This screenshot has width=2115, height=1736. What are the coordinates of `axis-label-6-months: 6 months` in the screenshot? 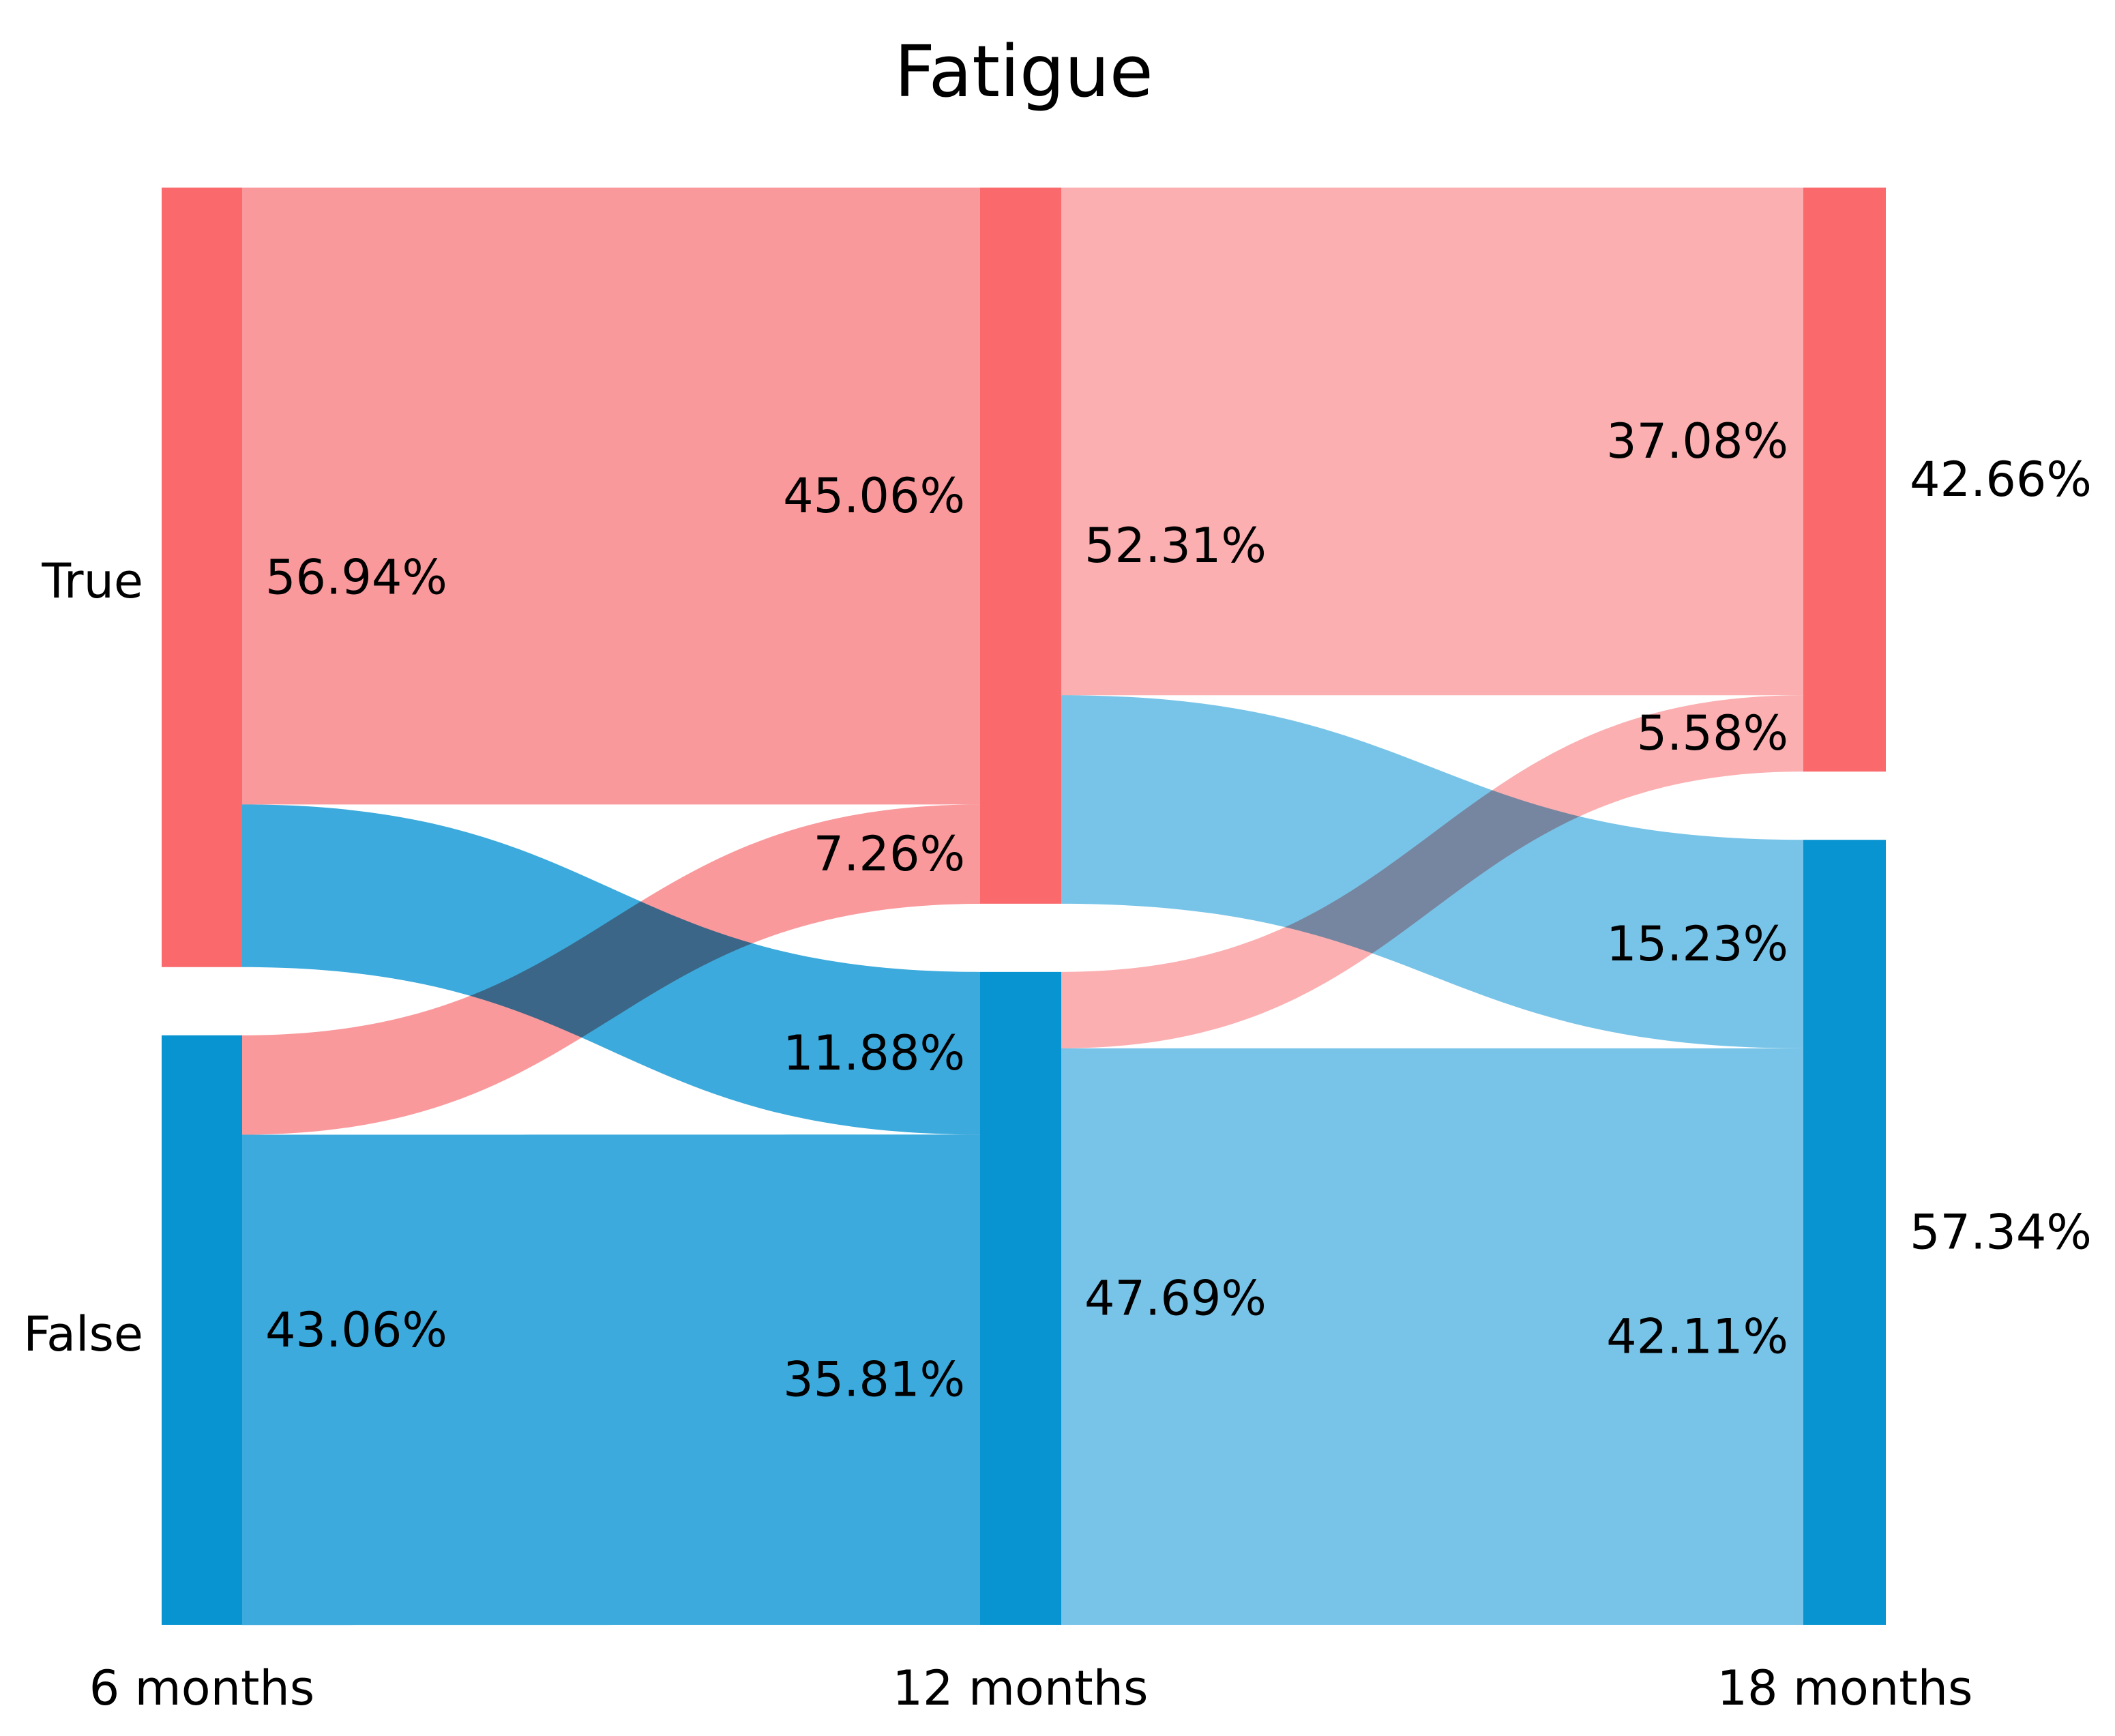 It's located at (202, 1688).